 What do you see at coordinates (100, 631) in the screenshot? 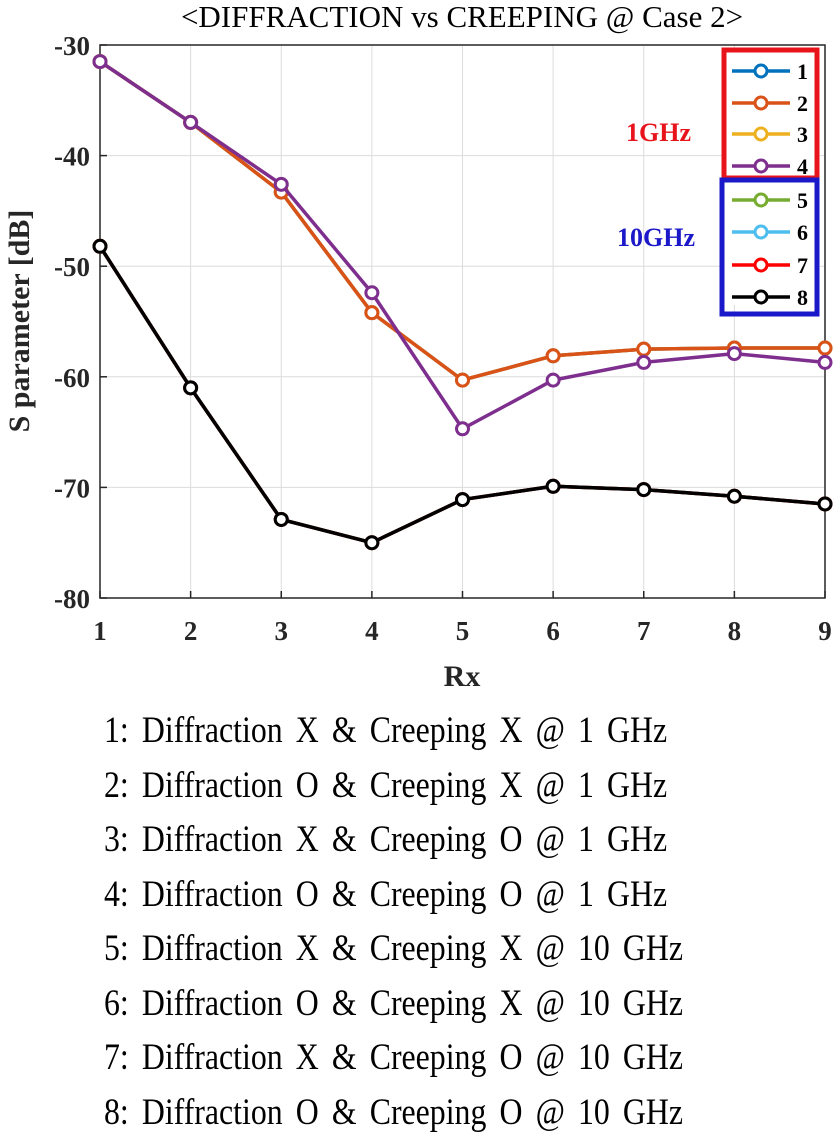
I see `x-tick-label-1: 1` at bounding box center [100, 631].